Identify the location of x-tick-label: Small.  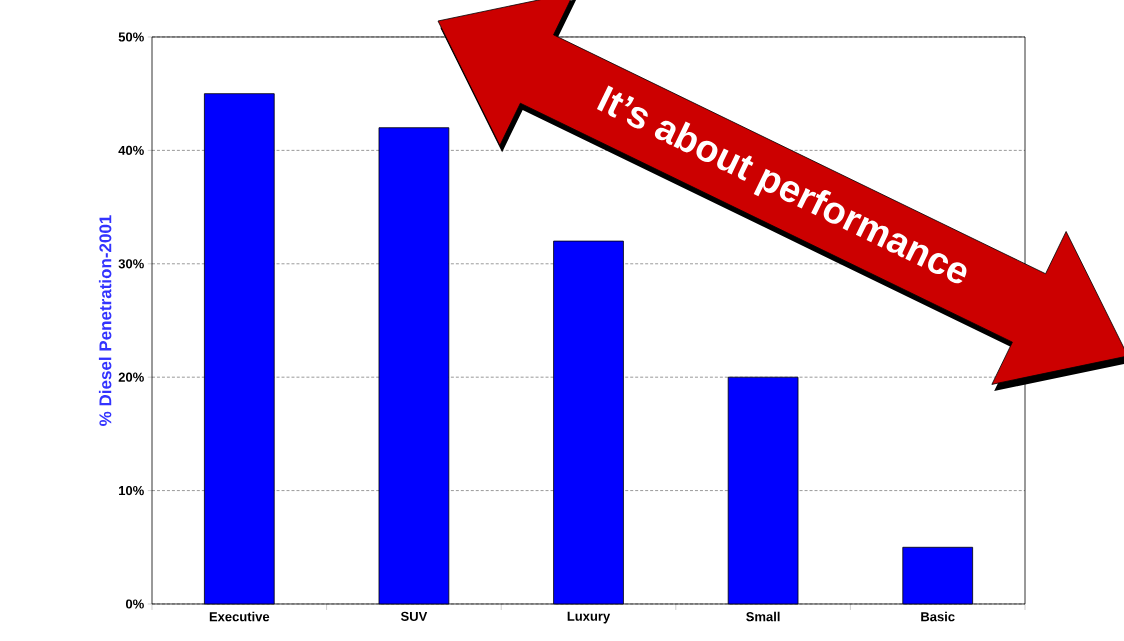
(763, 616).